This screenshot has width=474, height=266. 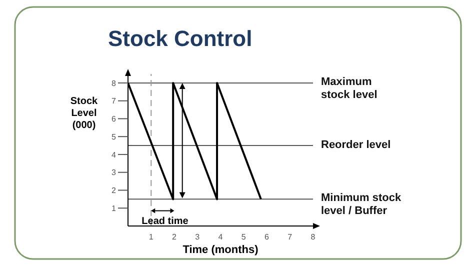 I want to click on x-tick-label: 5, so click(x=243, y=237).